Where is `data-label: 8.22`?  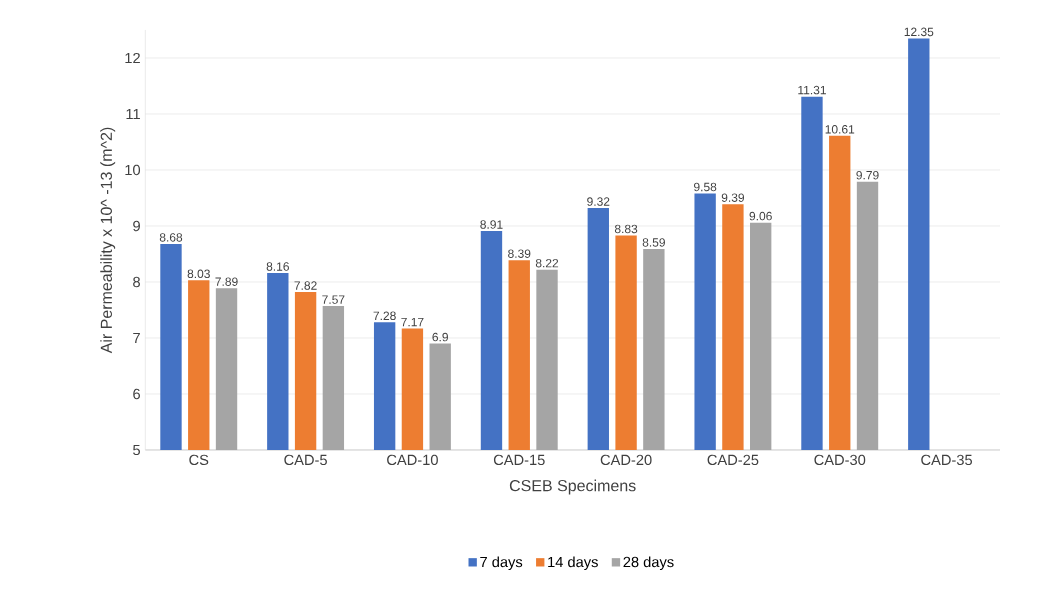
data-label: 8.22 is located at coordinates (547, 263).